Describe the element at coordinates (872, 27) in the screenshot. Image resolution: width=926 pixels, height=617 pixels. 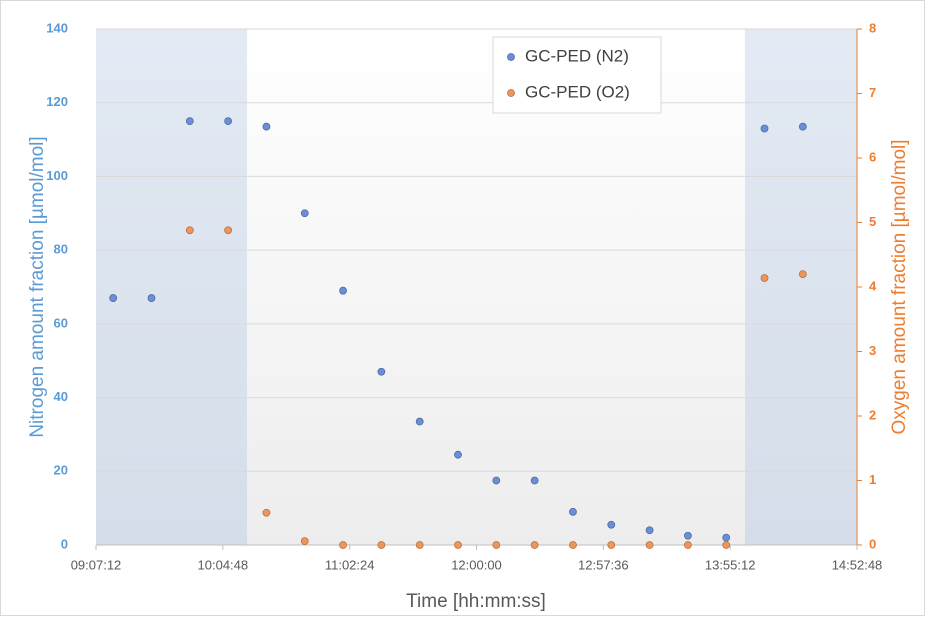
I see `y2-tick-label: 8` at that location.